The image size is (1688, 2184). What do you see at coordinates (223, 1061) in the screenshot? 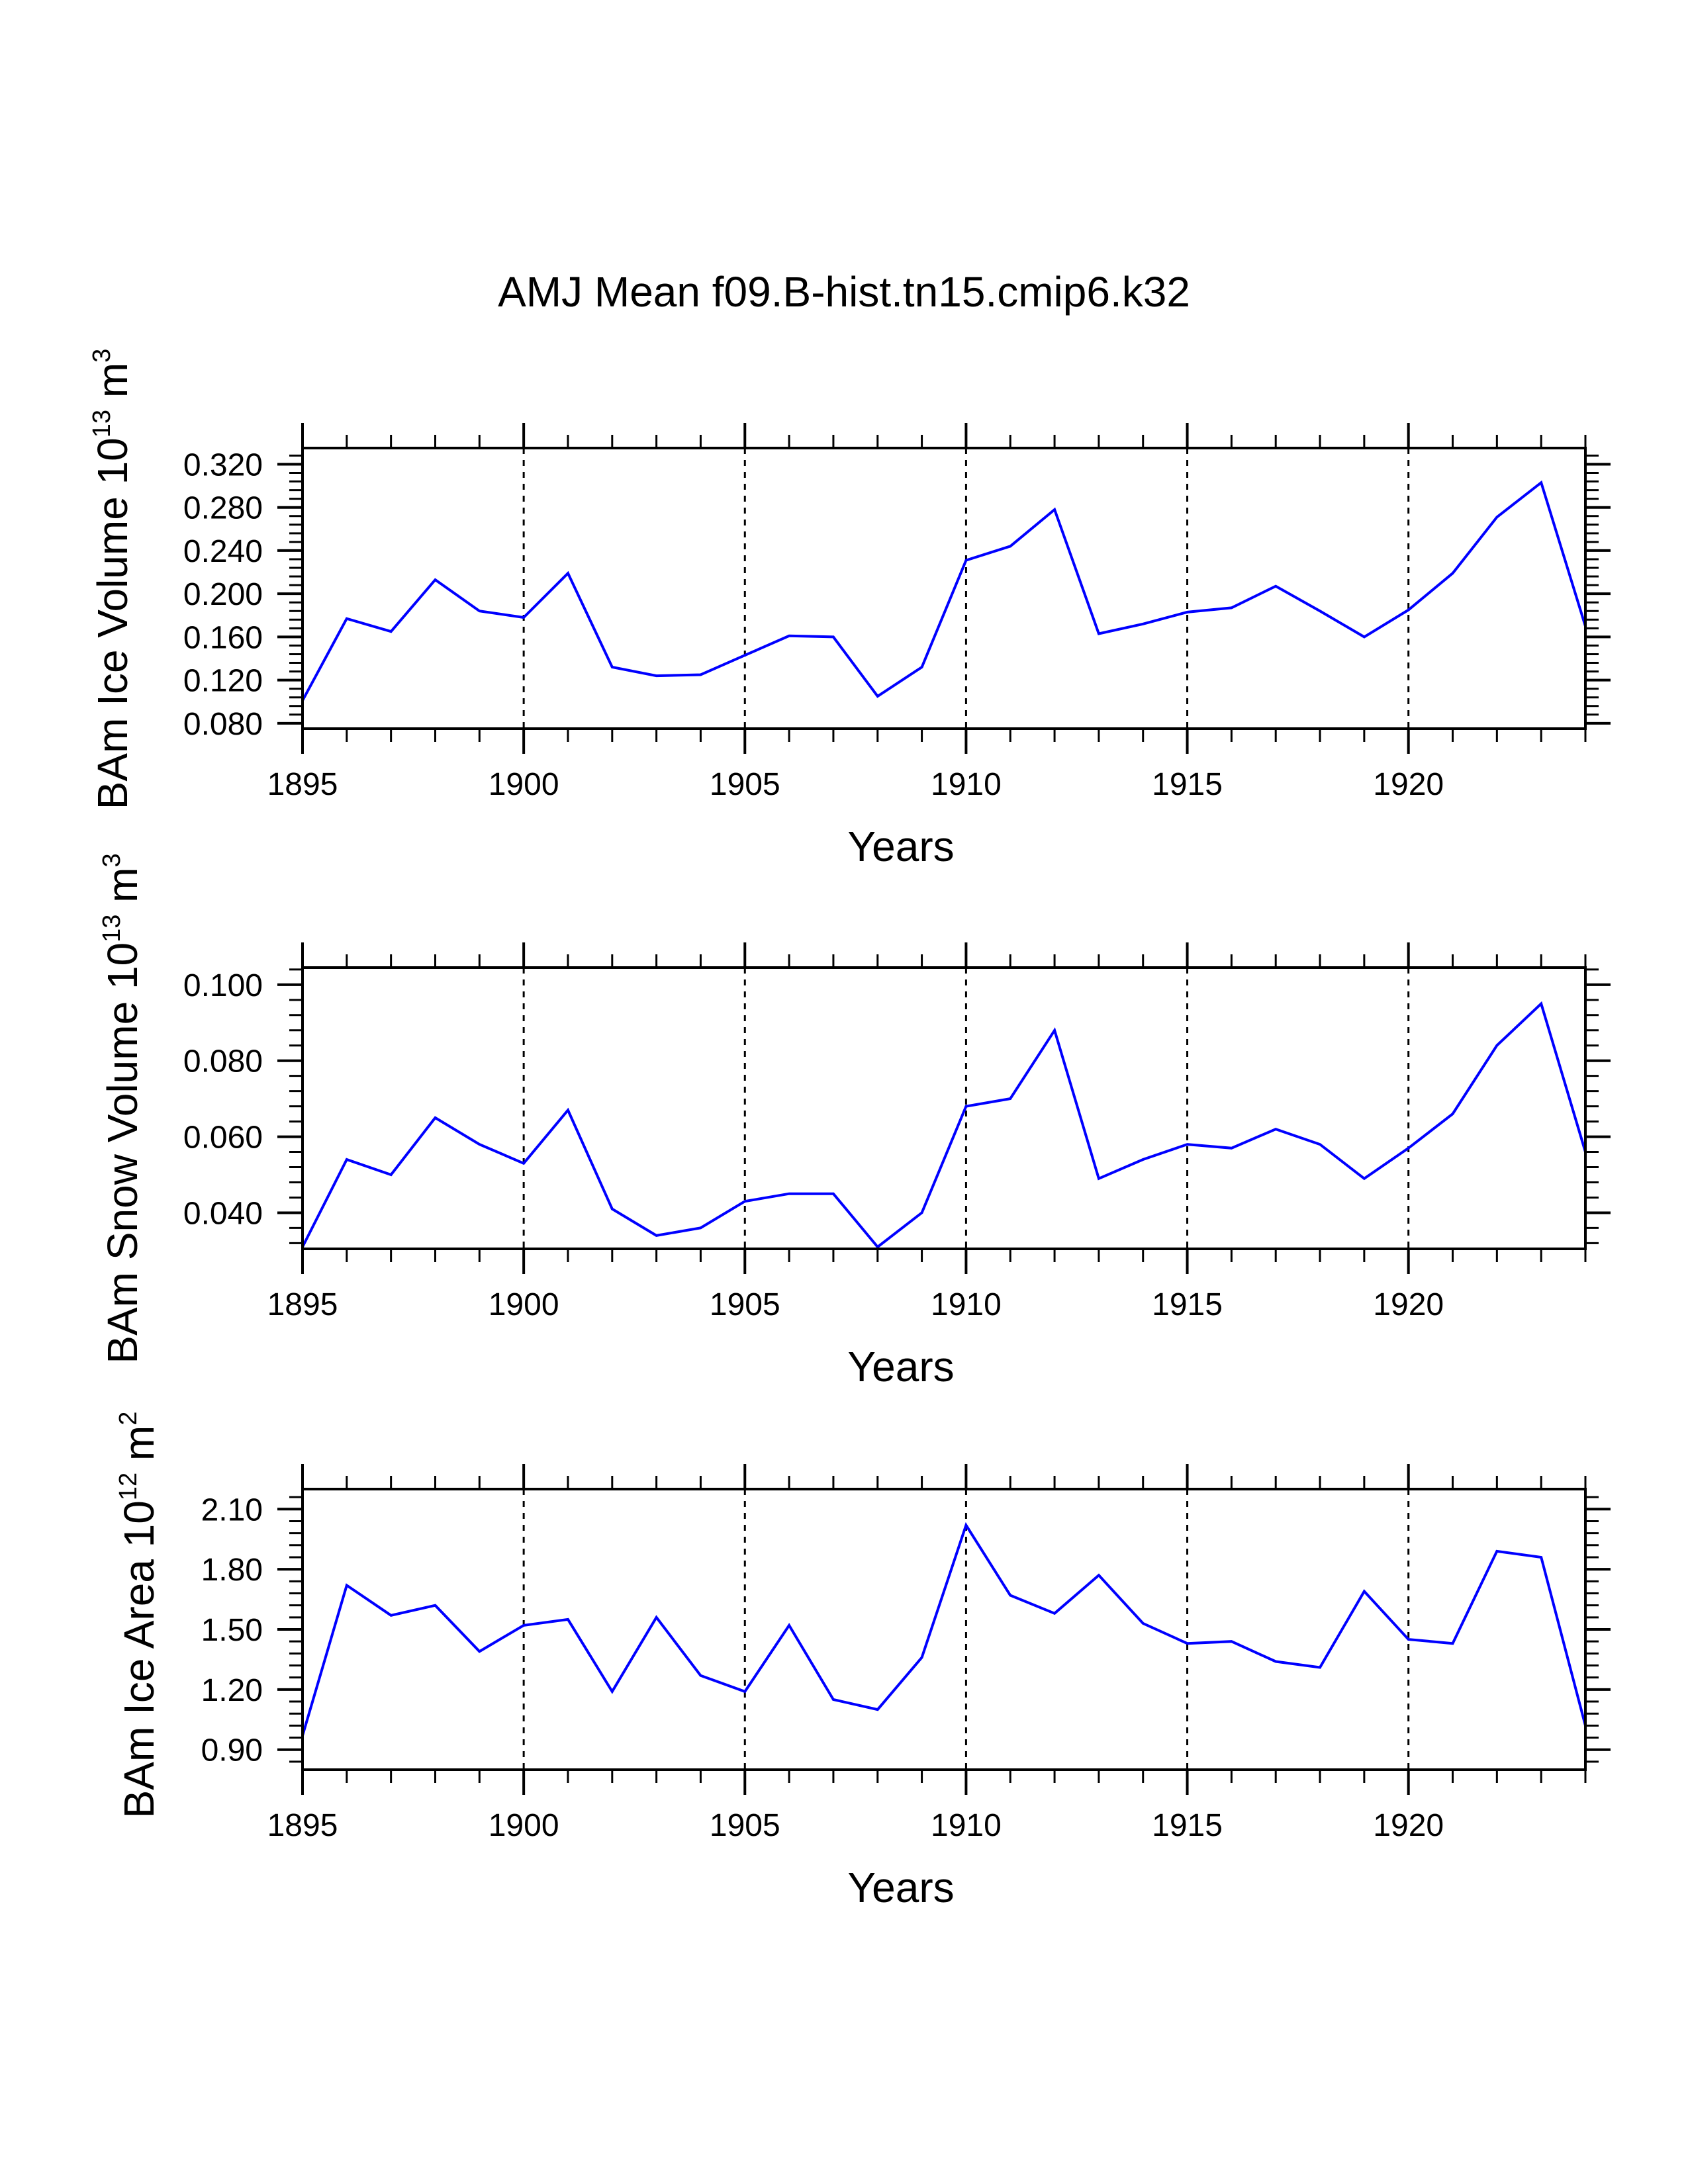
I see `y-tick-label-2: 0.080` at bounding box center [223, 1061].